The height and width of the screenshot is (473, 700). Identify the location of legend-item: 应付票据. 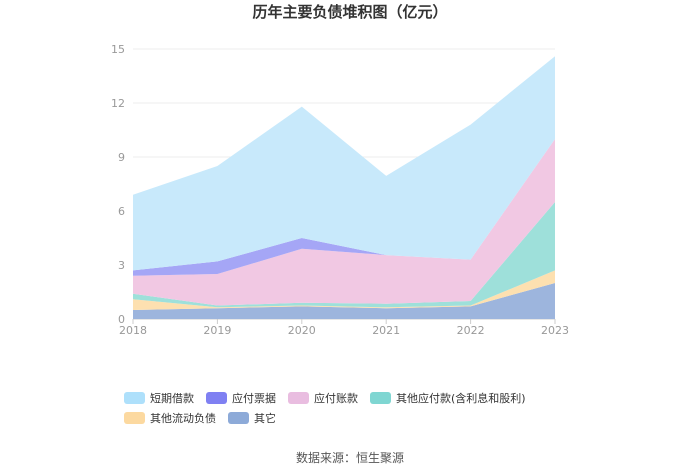
(241, 398).